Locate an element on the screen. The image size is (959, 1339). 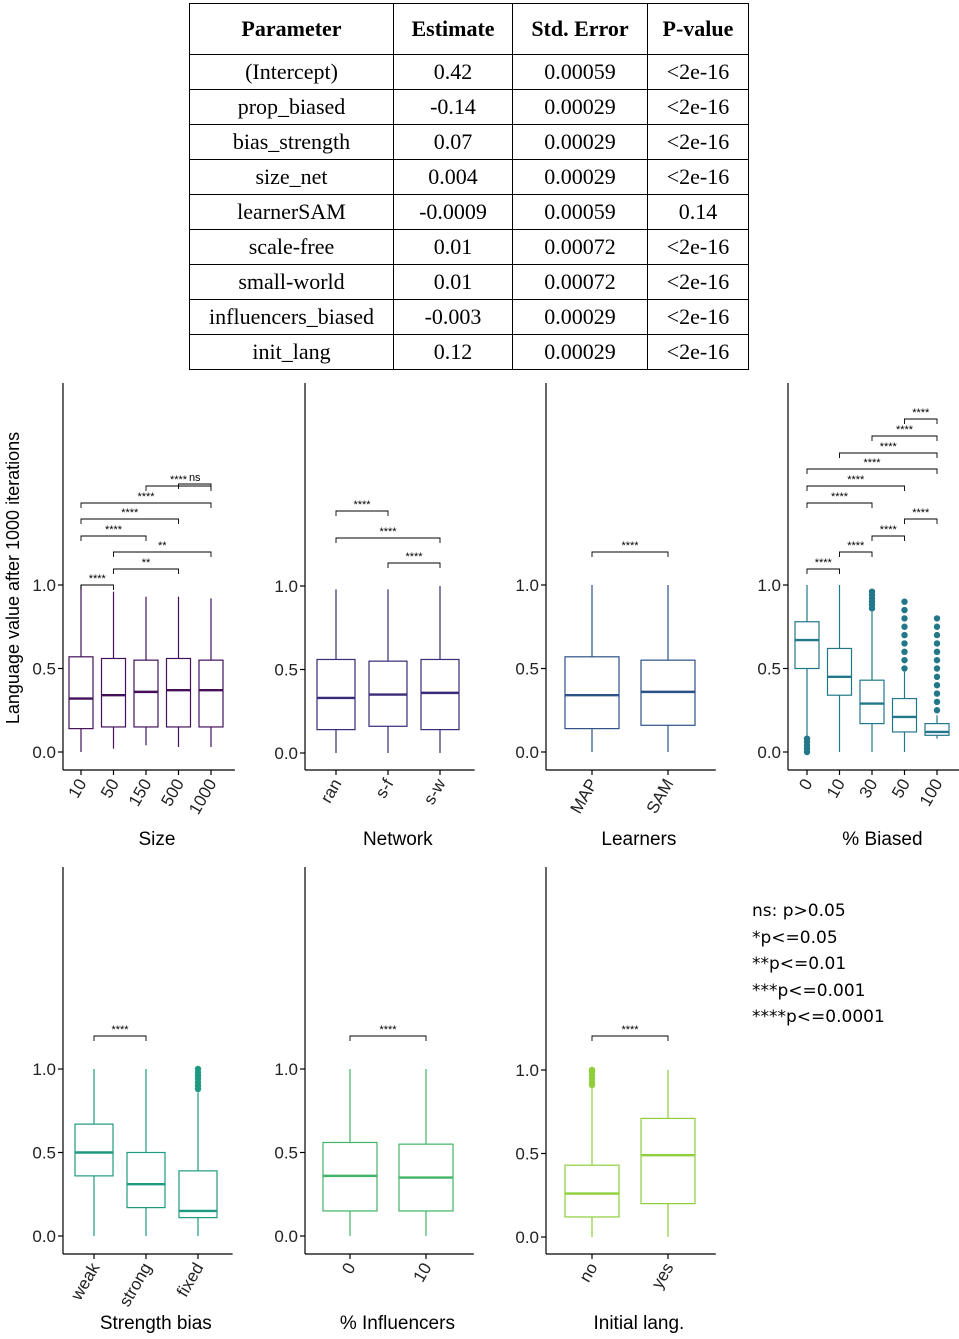
significance-label: ns is located at coordinates (195, 478).